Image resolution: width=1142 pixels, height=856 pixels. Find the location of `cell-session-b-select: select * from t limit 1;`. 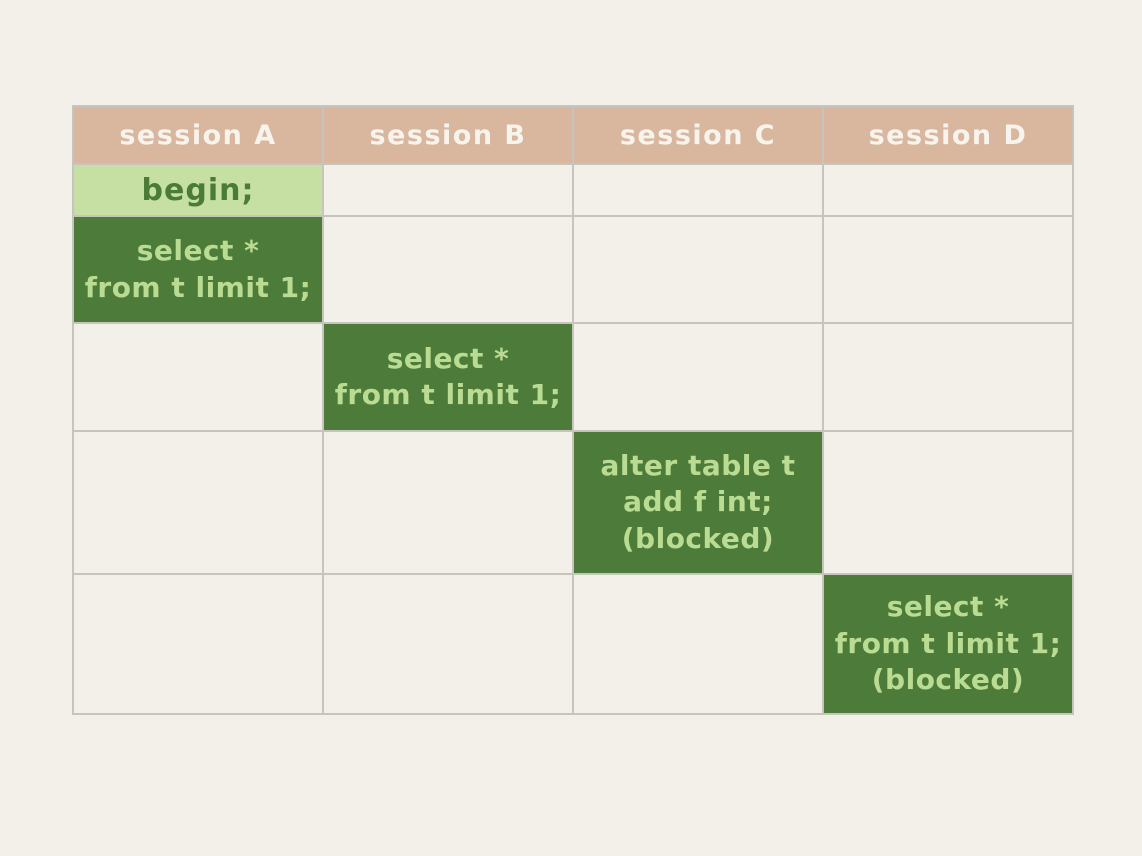

cell-session-b-select: select * from t limit 1; is located at coordinates (448, 377).